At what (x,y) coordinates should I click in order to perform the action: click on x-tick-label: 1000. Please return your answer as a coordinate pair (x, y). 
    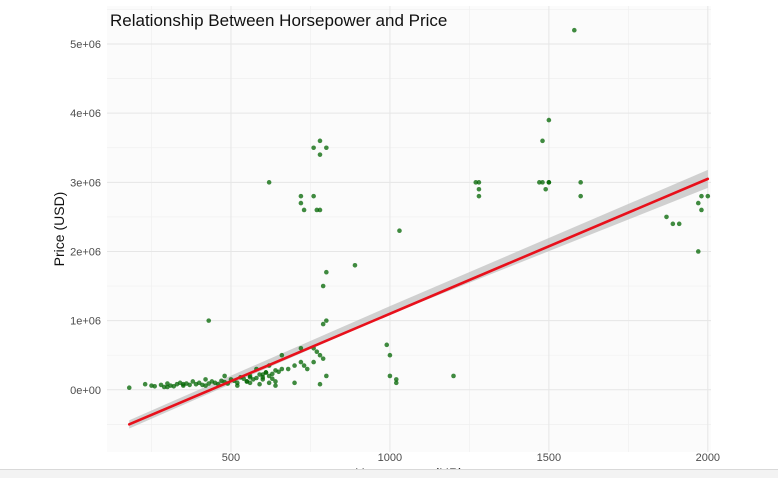
    Looking at the image, I should click on (390, 458).